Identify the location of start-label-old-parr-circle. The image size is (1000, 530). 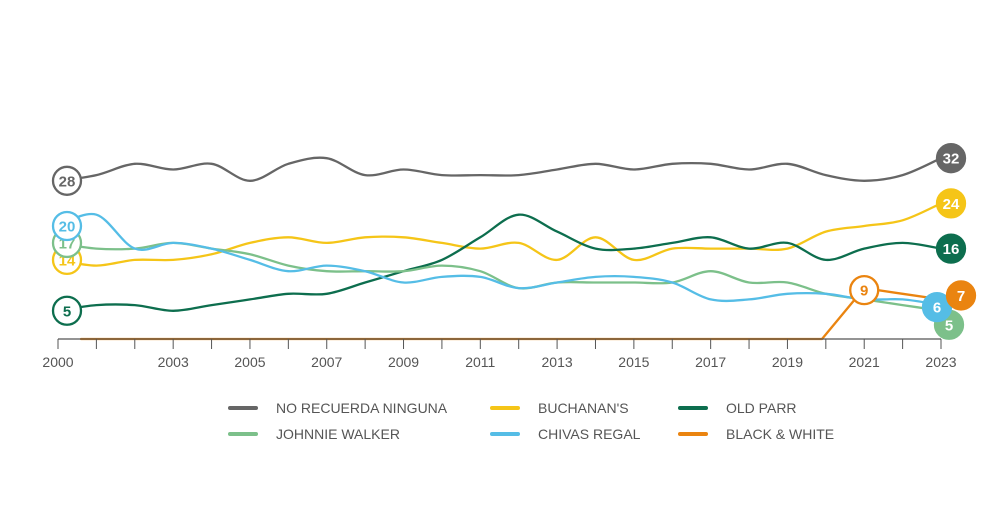
(67, 310).